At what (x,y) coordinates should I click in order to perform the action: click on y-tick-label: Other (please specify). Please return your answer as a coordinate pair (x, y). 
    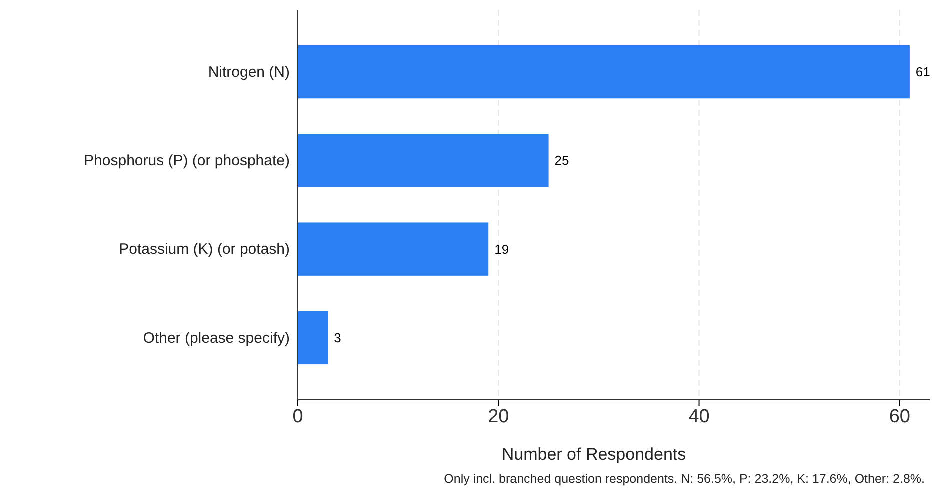
    Looking at the image, I should click on (216, 338).